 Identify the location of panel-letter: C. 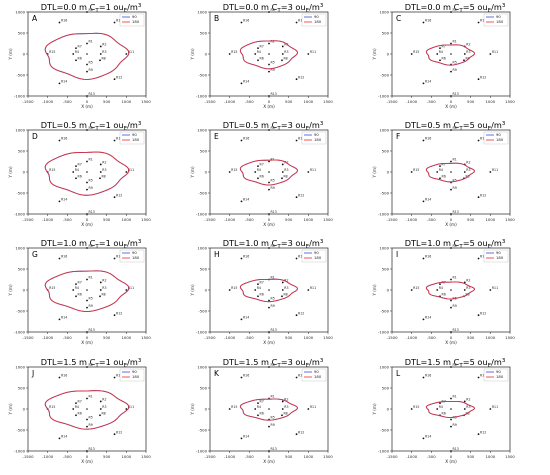
(398, 18).